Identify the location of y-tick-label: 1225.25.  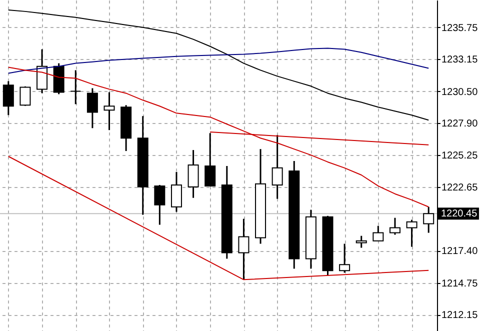
(460, 156).